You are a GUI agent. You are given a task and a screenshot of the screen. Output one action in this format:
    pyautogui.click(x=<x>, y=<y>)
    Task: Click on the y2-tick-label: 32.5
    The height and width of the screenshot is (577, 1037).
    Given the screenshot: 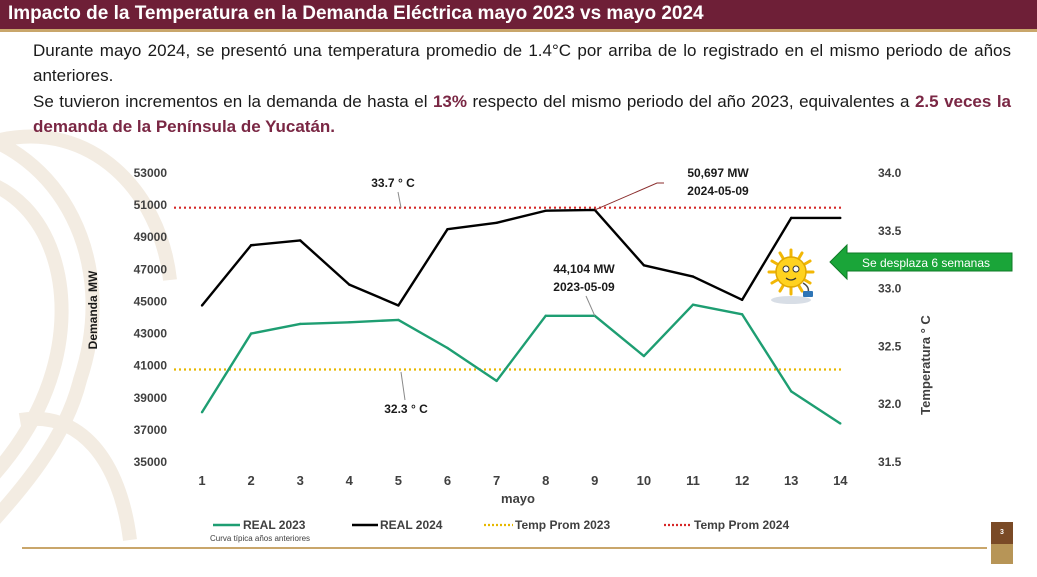 What is the action you would take?
    pyautogui.click(x=890, y=346)
    